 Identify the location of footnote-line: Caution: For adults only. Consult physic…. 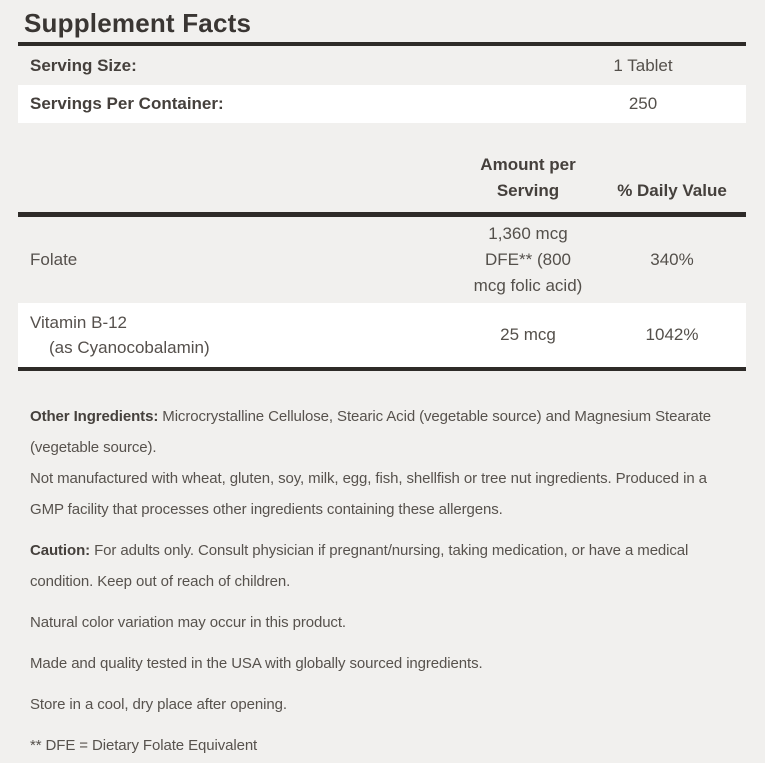
(388, 550).